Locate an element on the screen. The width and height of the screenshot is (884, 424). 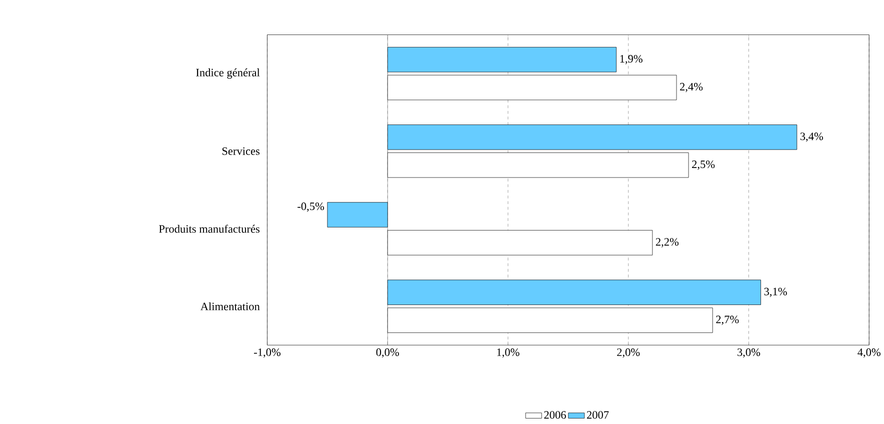
data-label: -0,5% is located at coordinates (311, 207).